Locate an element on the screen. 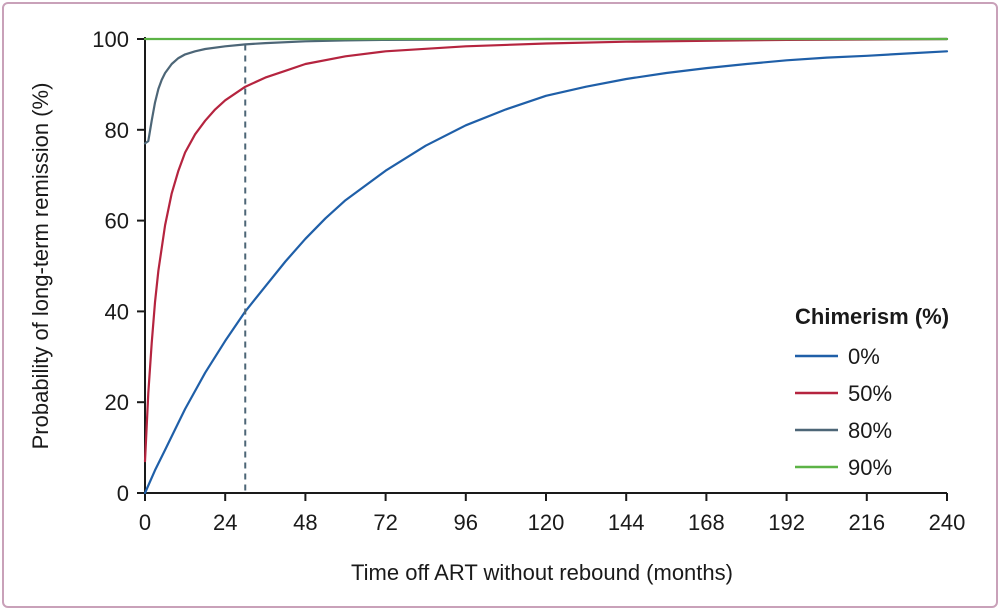 Image resolution: width=1000 pixels, height=610 pixels. y-axis-title: Probability of long-term remission (%) is located at coordinates (40, 266).